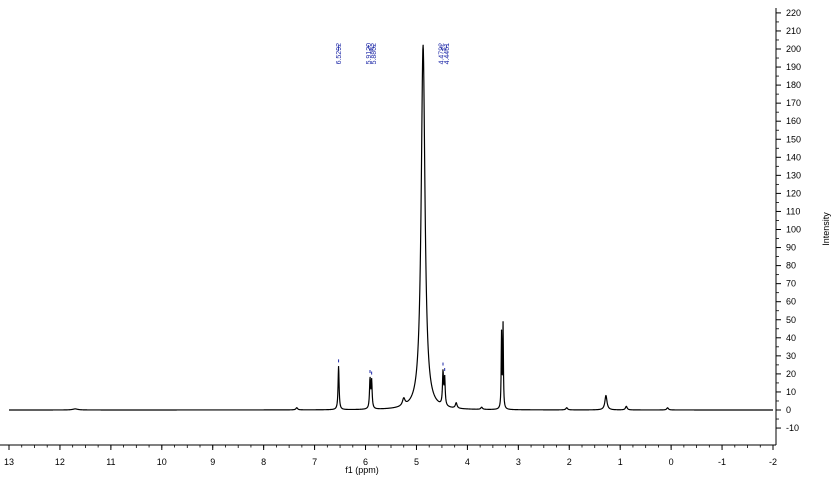 The height and width of the screenshot is (480, 839). What do you see at coordinates (314, 462) in the screenshot?
I see `x-tick-label: 7` at bounding box center [314, 462].